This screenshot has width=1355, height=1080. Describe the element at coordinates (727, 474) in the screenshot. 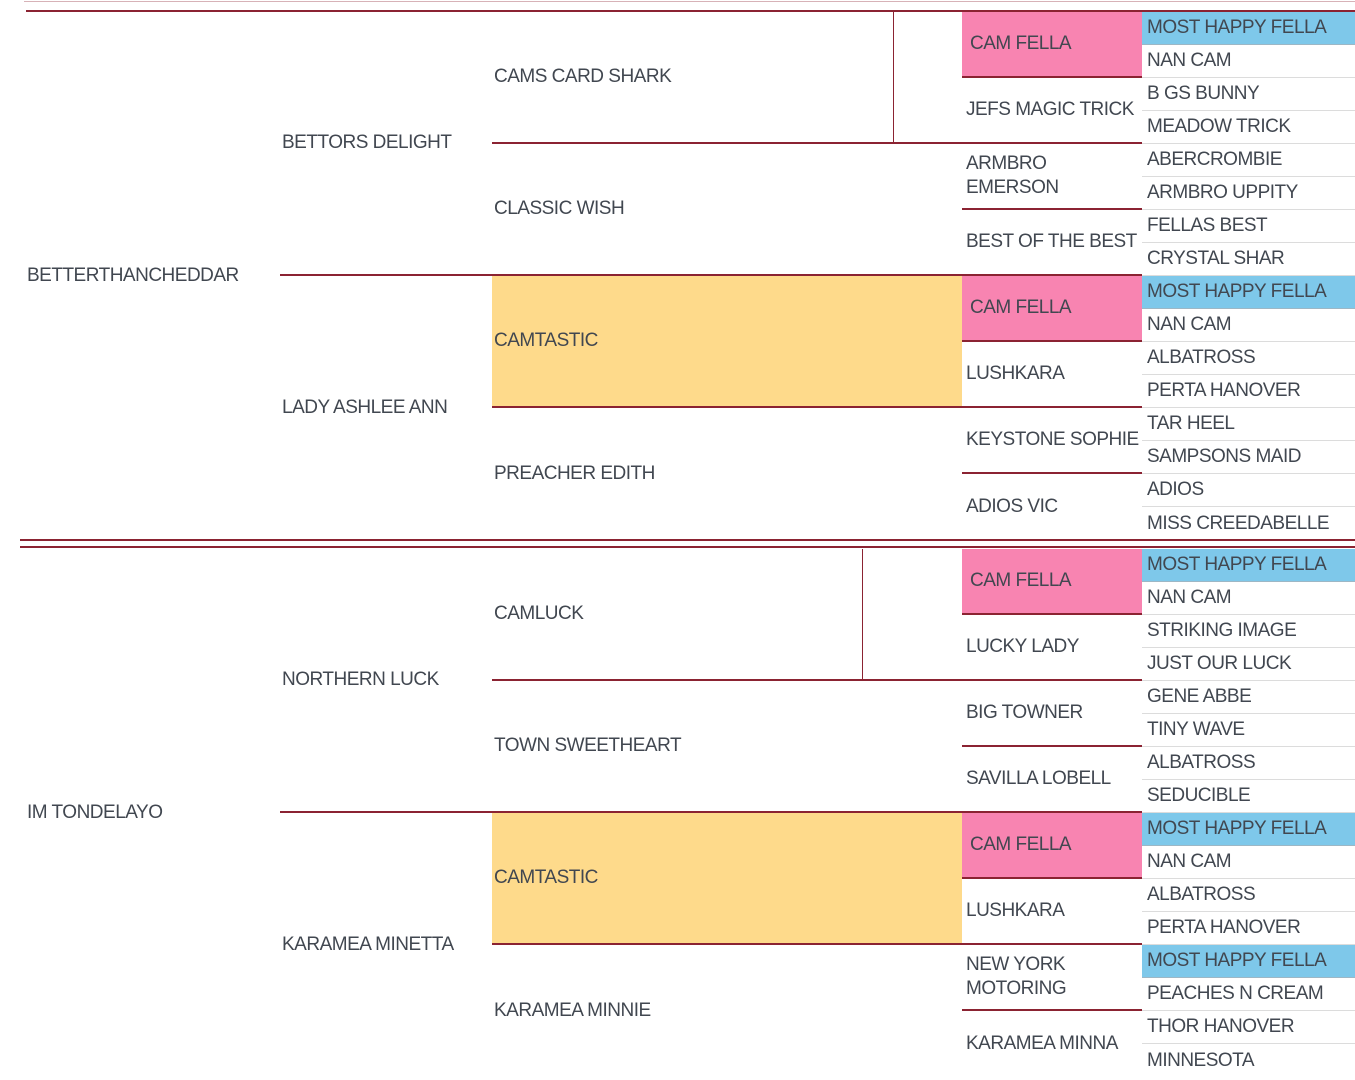

I see `ancestor-cell: PREACHER EDITH` at that location.